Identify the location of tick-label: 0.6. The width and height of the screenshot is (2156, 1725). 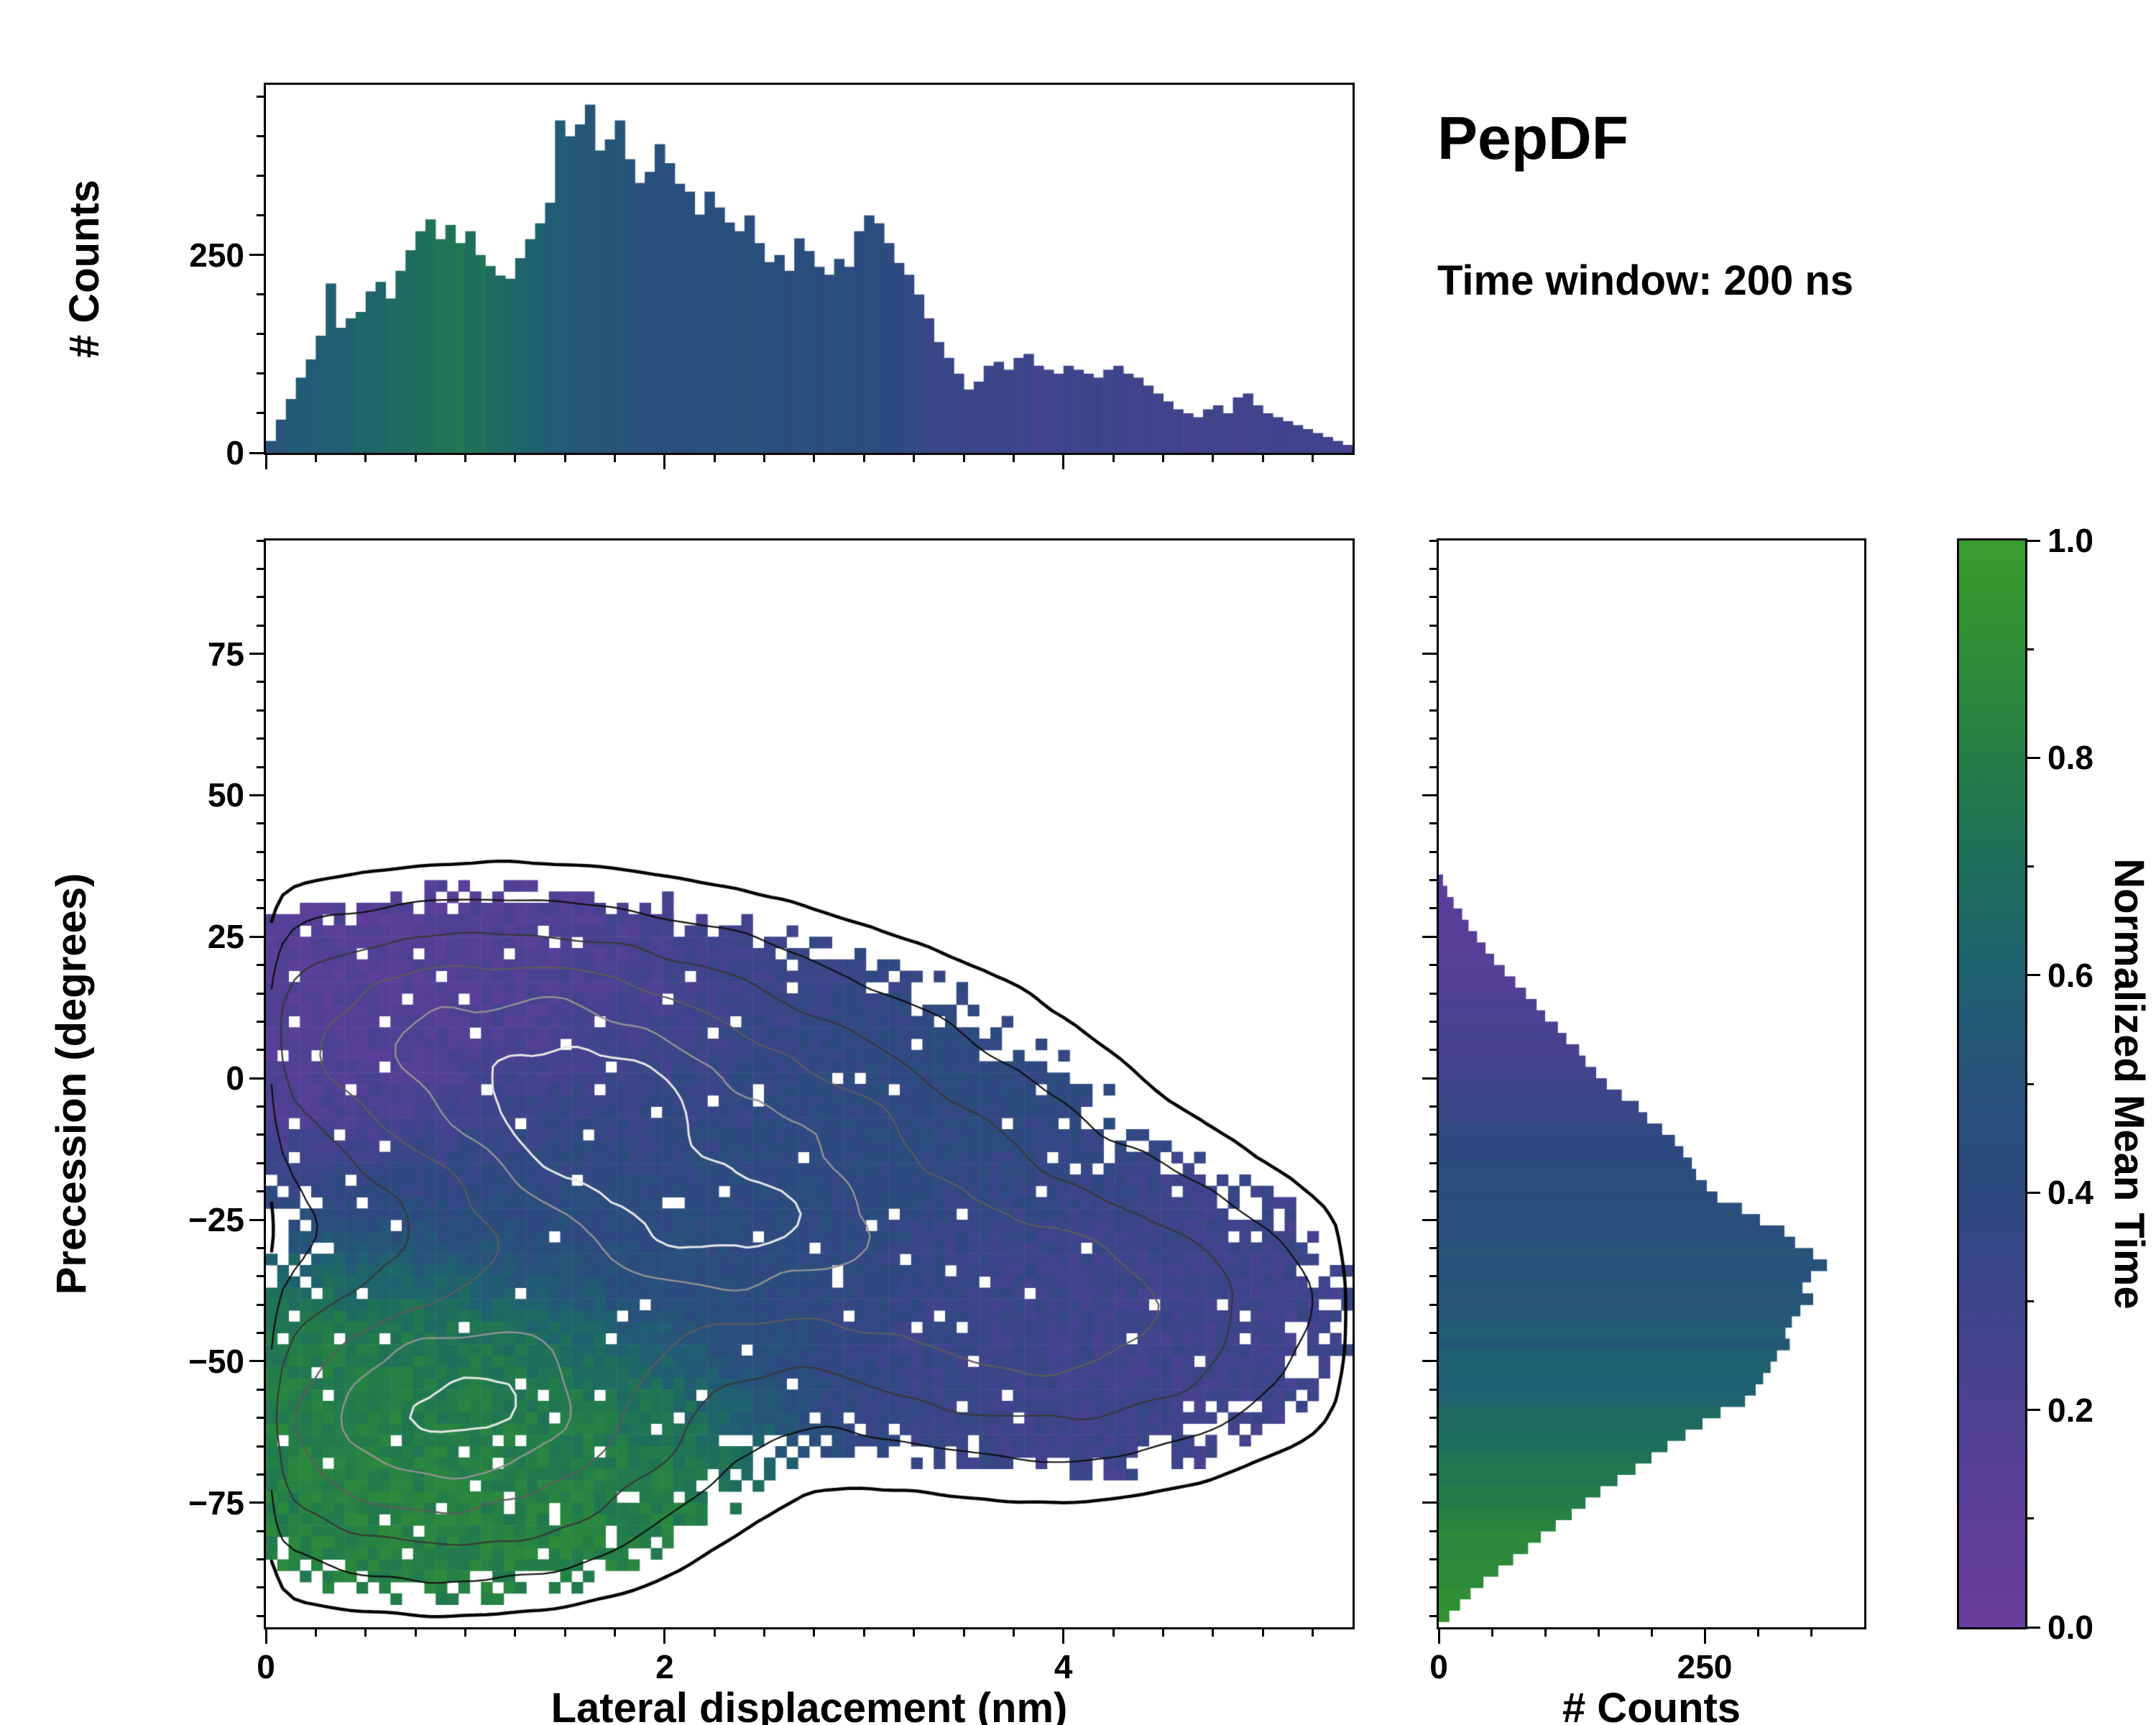
(2070, 975).